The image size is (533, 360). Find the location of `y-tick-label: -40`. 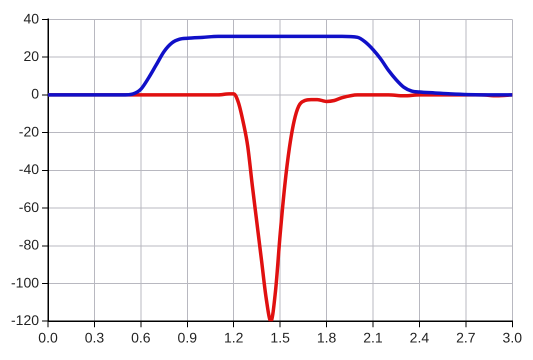

y-tick-label: -40 is located at coordinates (29, 169).